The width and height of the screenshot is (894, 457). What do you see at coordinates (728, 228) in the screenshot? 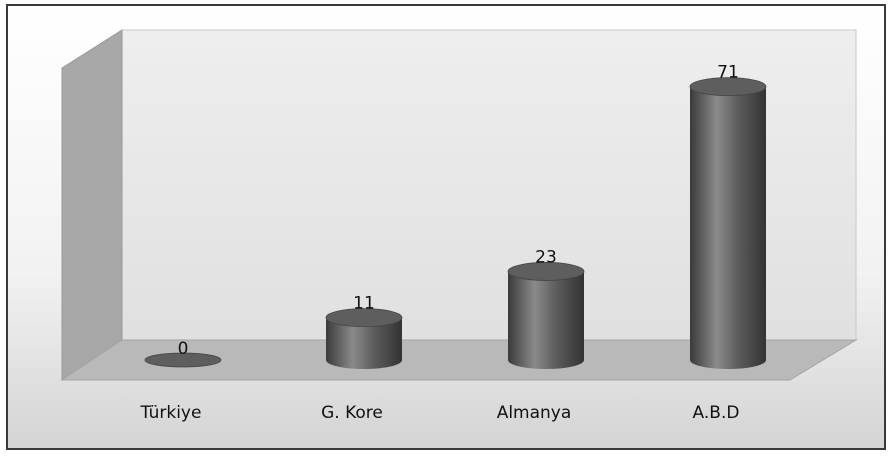
I see `bar-a-b-d` at bounding box center [728, 228].